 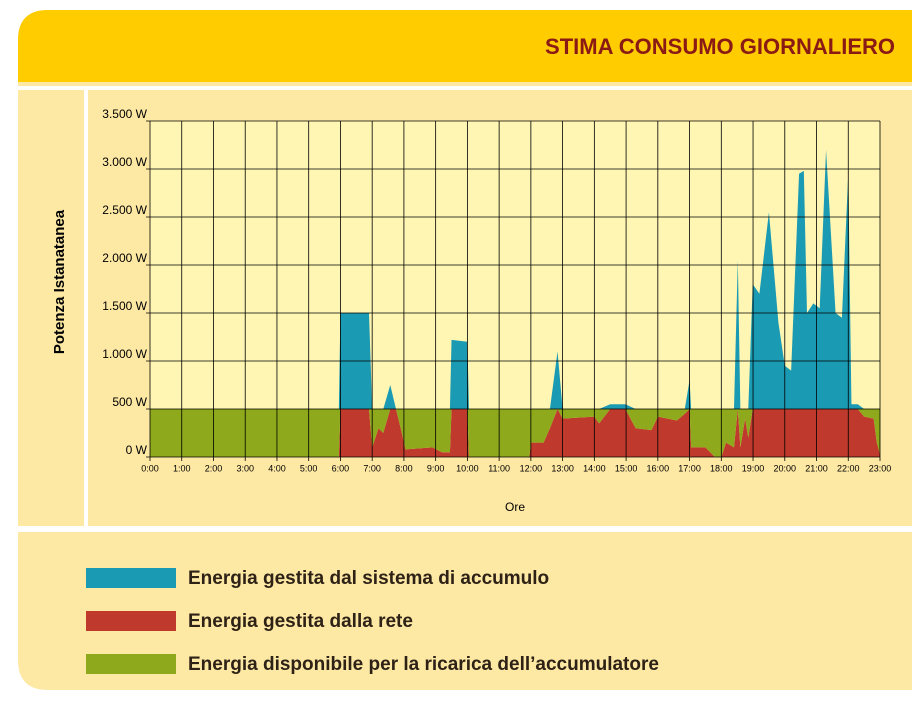 What do you see at coordinates (372, 468) in the screenshot?
I see `x-tick-label: 7:00` at bounding box center [372, 468].